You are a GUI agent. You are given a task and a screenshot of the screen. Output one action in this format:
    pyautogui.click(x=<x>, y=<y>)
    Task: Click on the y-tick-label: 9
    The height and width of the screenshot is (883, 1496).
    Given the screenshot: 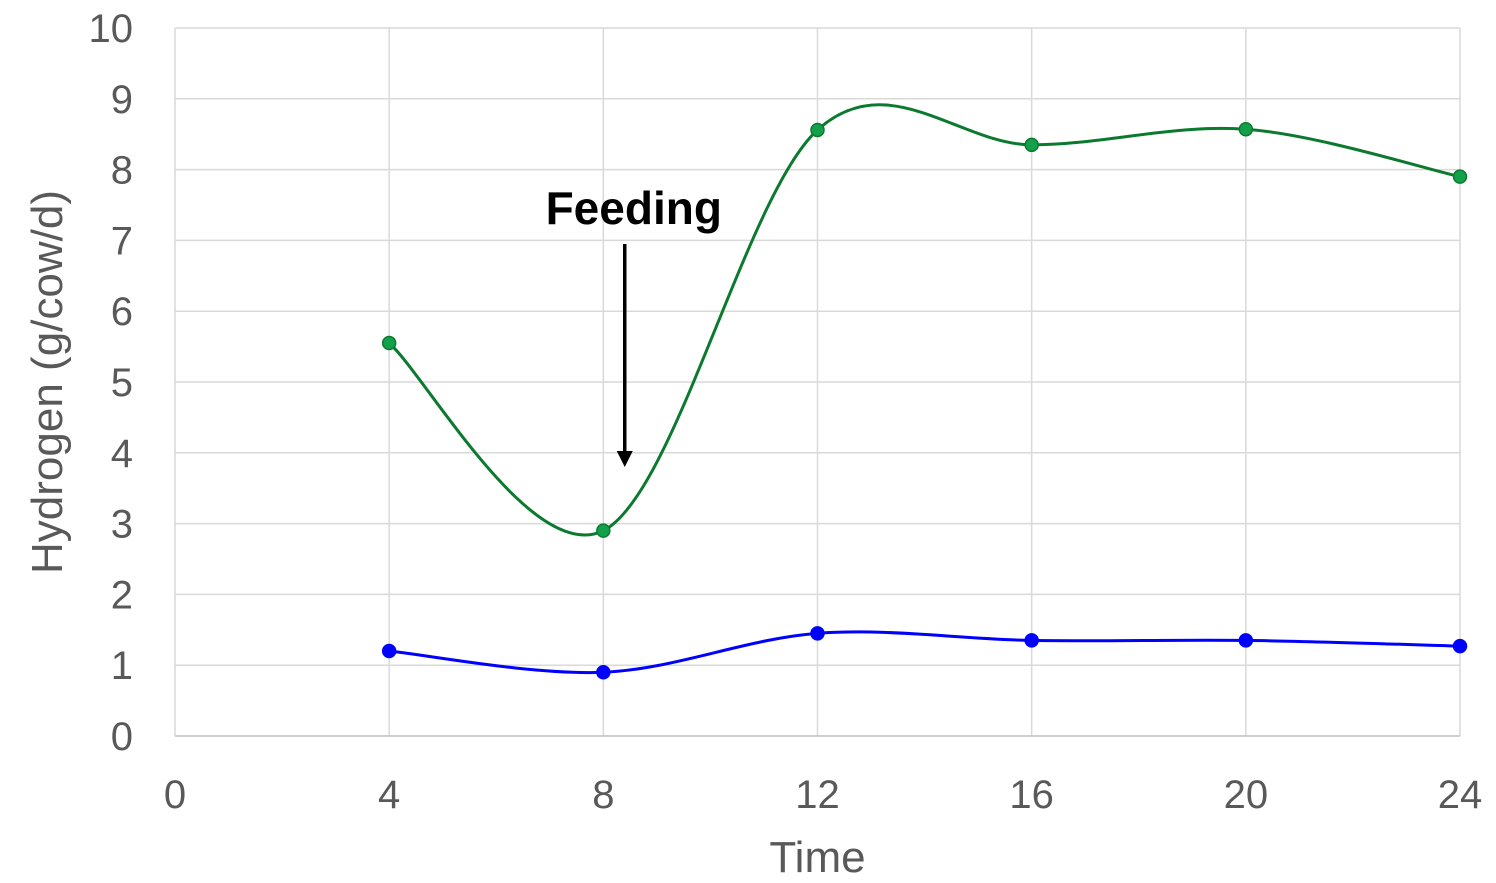 What is the action you would take?
    pyautogui.click(x=122, y=100)
    